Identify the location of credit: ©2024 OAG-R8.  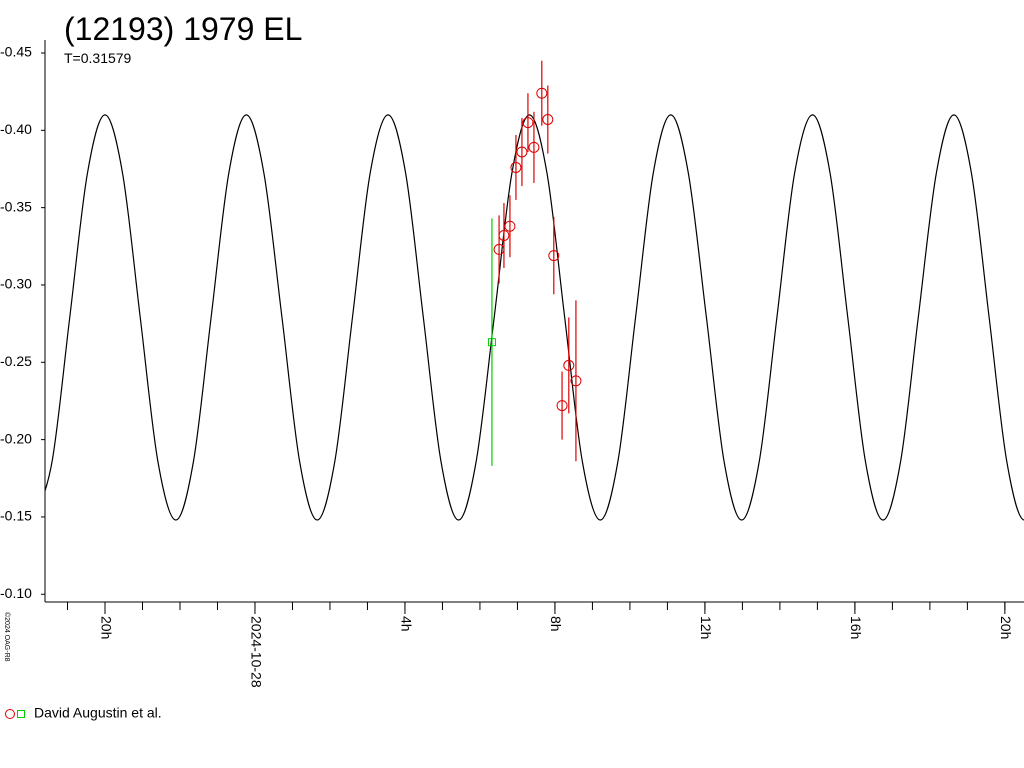
(7, 637).